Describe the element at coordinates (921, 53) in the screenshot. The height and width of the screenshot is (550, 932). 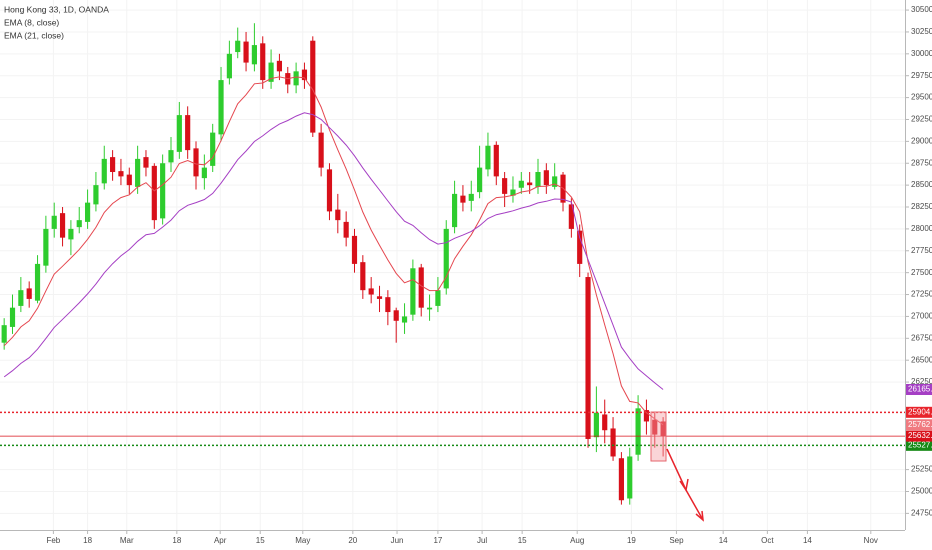
I see `y-tick-label: 30000.0` at that location.